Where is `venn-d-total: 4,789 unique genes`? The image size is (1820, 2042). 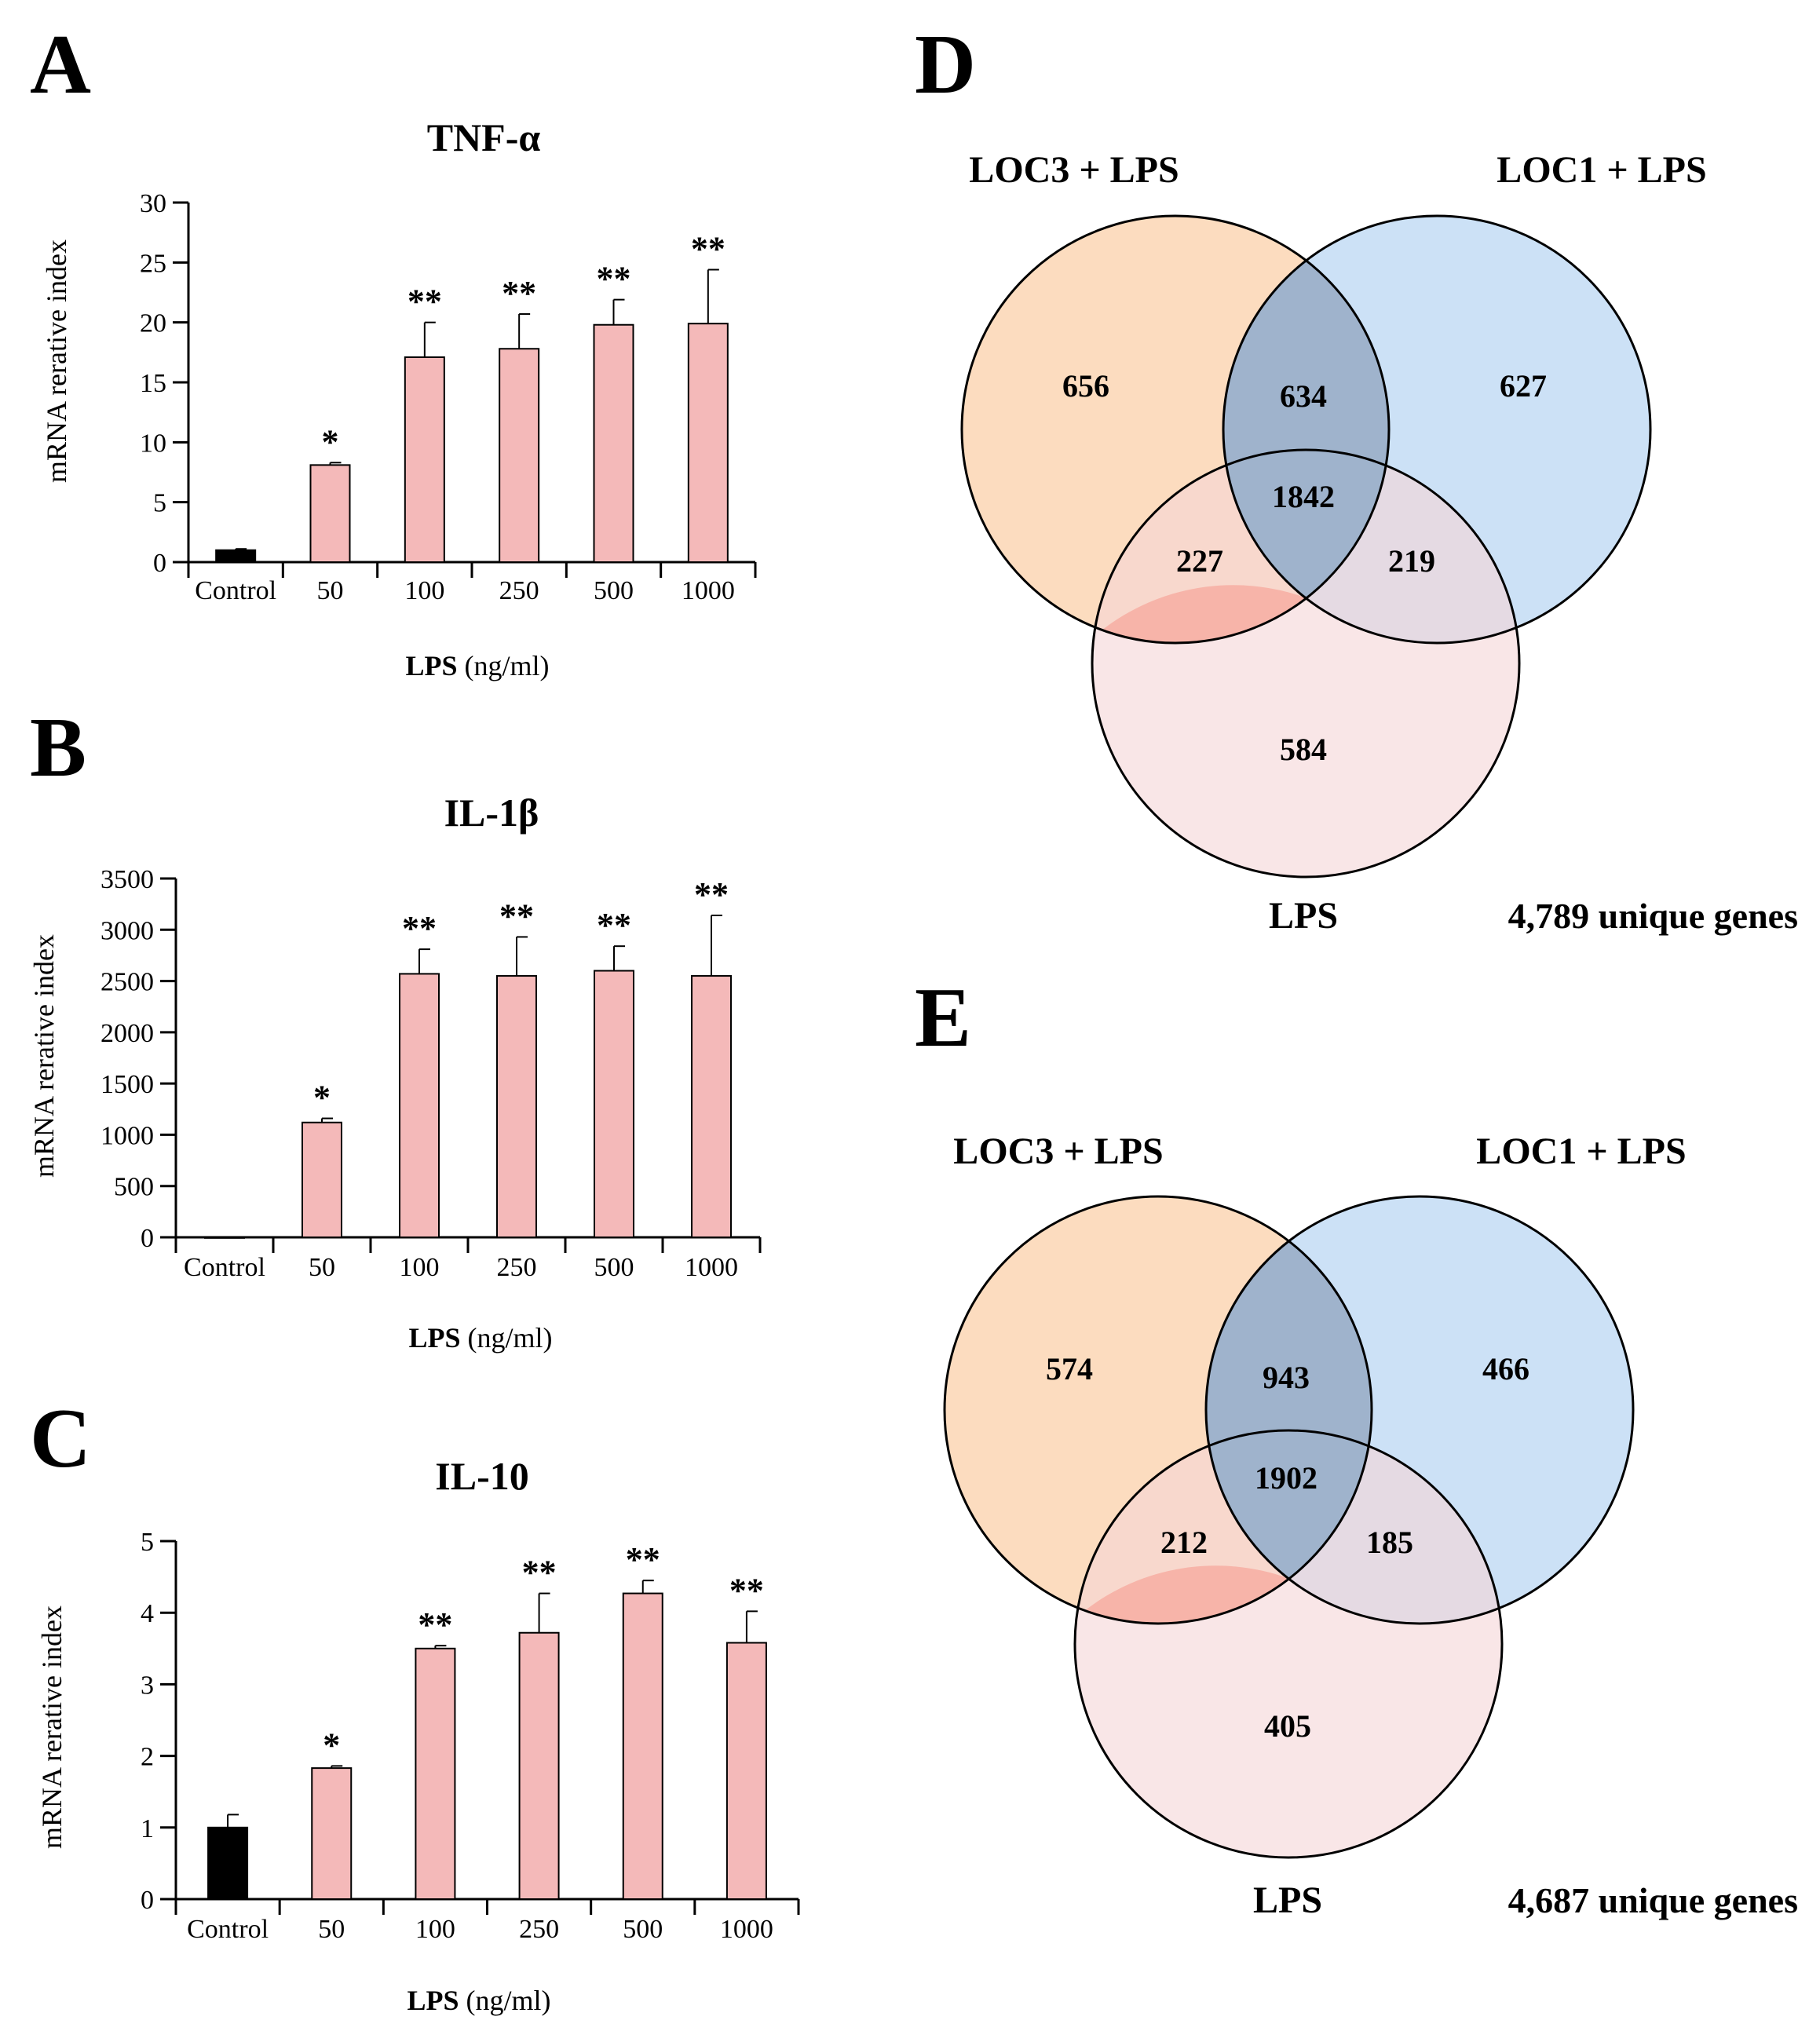
venn-d-total: 4,789 unique genes is located at coordinates (1653, 916).